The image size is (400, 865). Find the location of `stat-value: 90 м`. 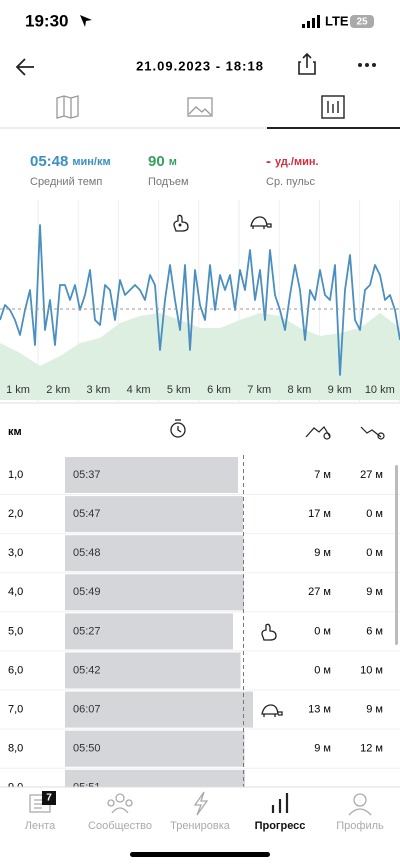

stat-value: 90 м is located at coordinates (162, 161).